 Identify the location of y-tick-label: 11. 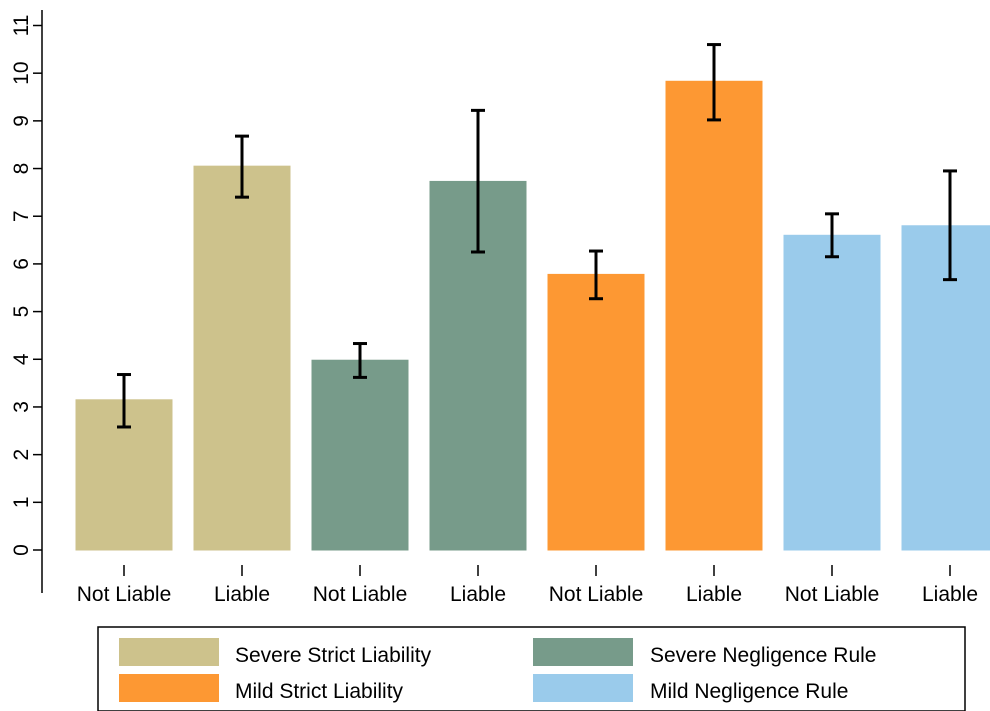
(21, 26).